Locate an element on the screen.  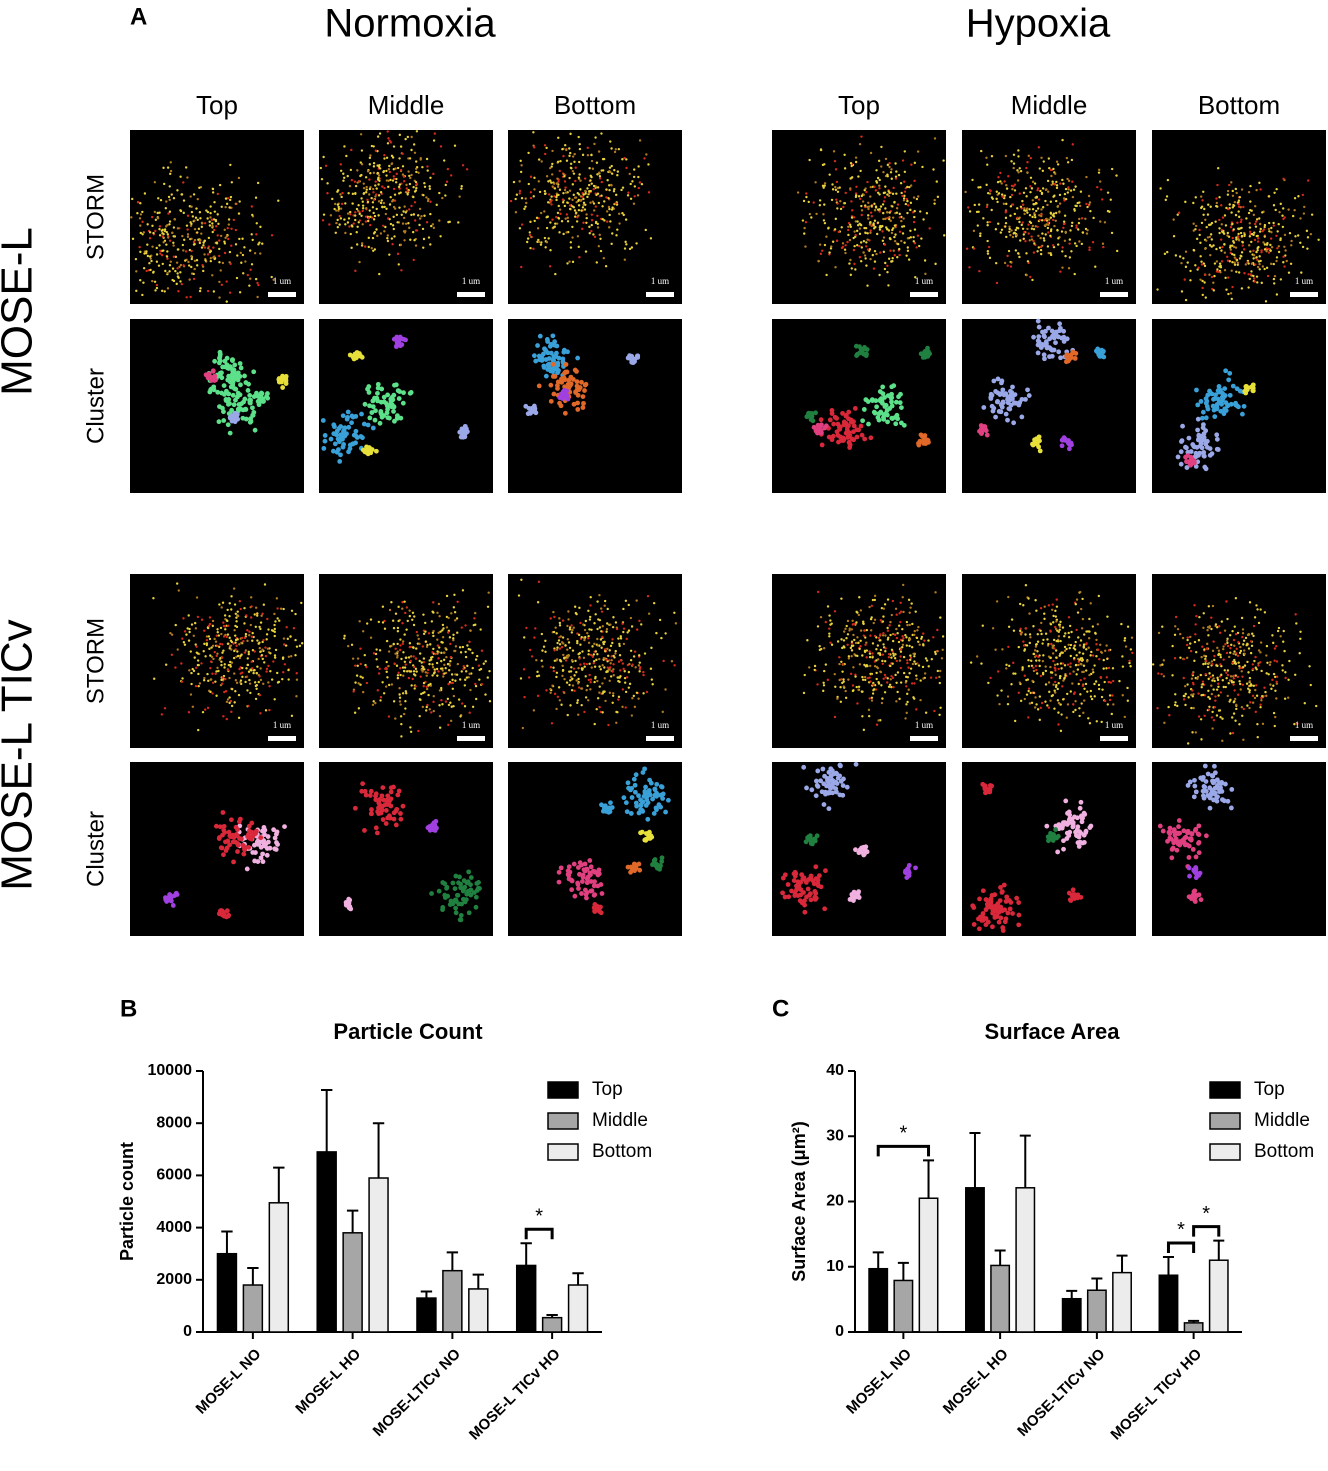
scale-bar-label: 1 um is located at coordinates (1114, 281).